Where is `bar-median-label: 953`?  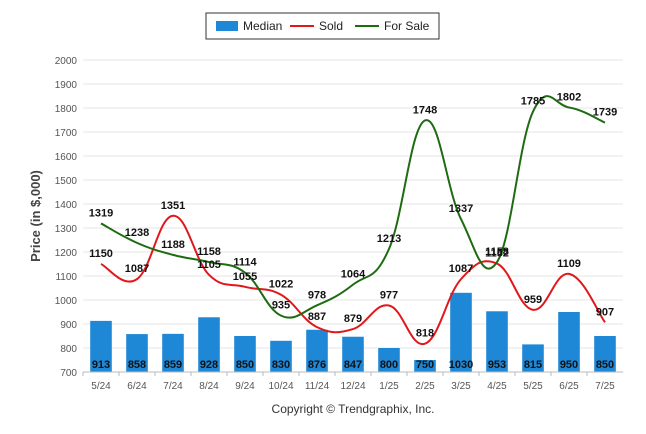 bar-median-label: 953 is located at coordinates (497, 365).